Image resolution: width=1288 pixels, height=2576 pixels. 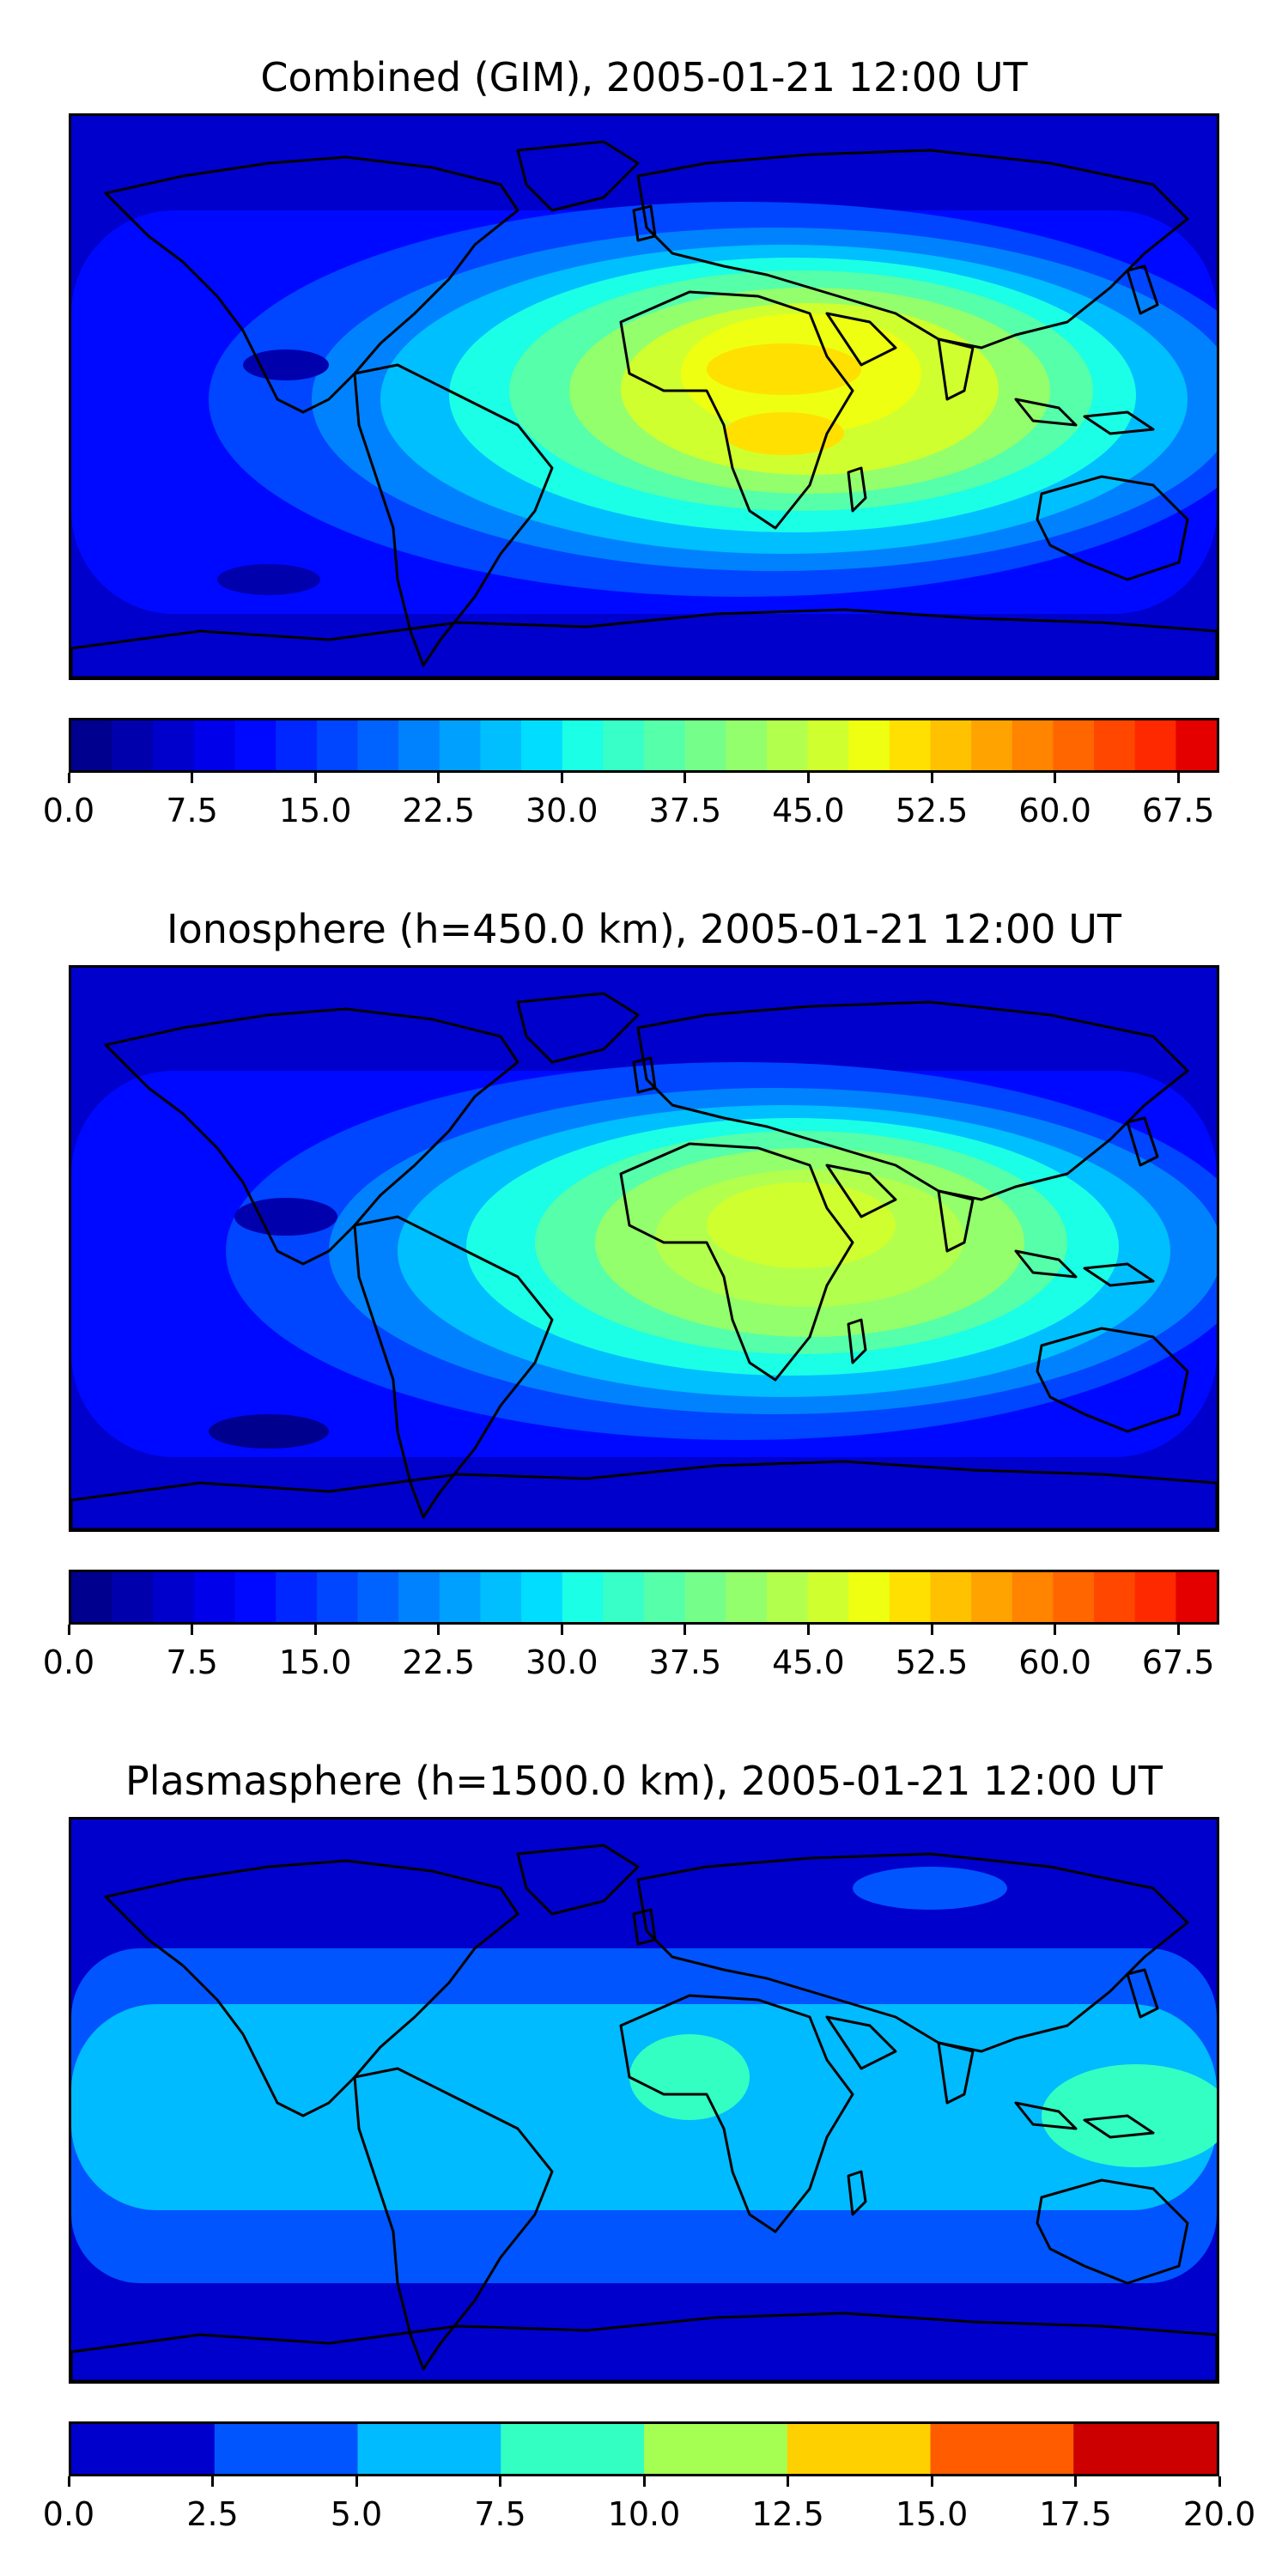 What do you see at coordinates (788, 2514) in the screenshot?
I see `colorbar-3-tick-label: 12.5` at bounding box center [788, 2514].